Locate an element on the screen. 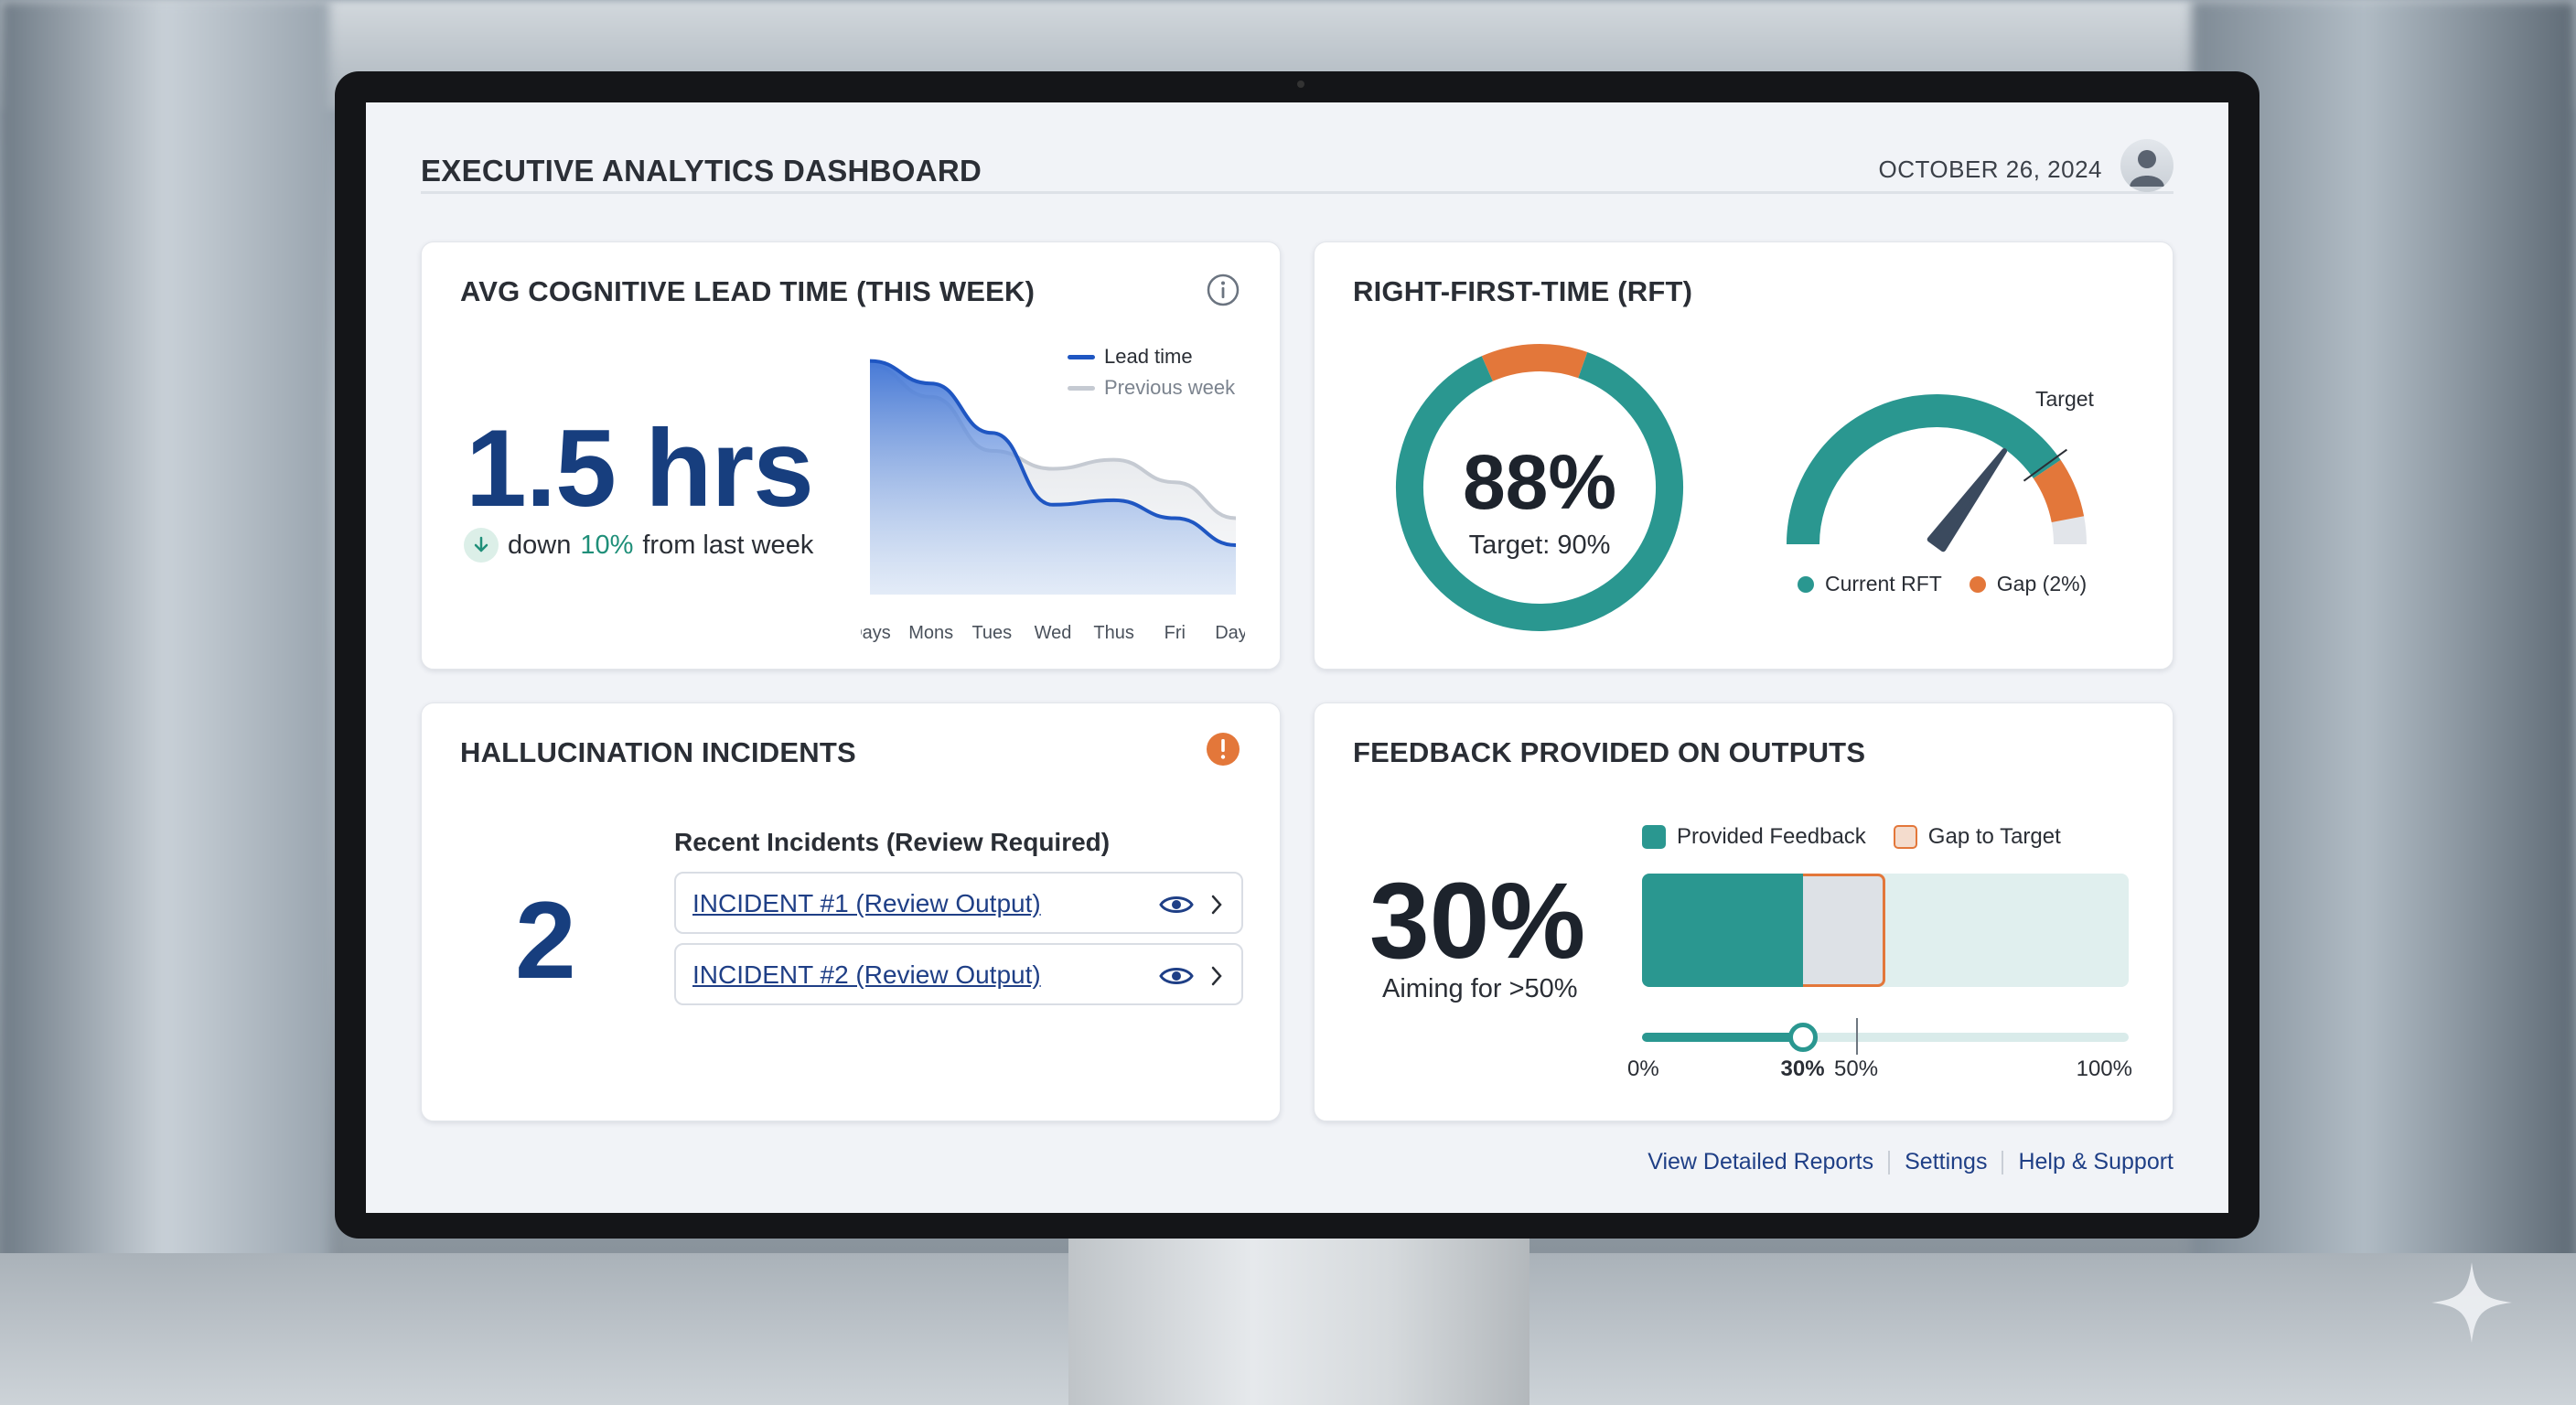 The image size is (2576, 1405). legend-previous-week: Previous week is located at coordinates (1151, 388).